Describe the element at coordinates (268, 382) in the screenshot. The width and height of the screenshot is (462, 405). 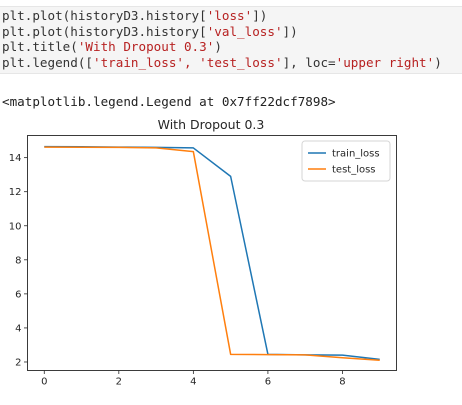
I see `x-tick-label: 6` at that location.